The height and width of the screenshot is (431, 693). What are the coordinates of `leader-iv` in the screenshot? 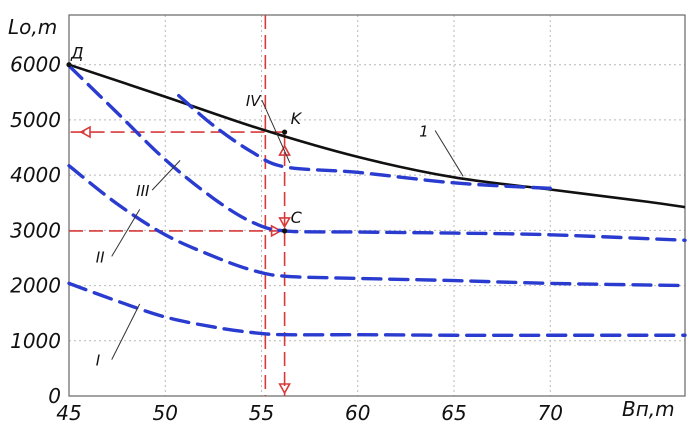 It's located at (276, 131).